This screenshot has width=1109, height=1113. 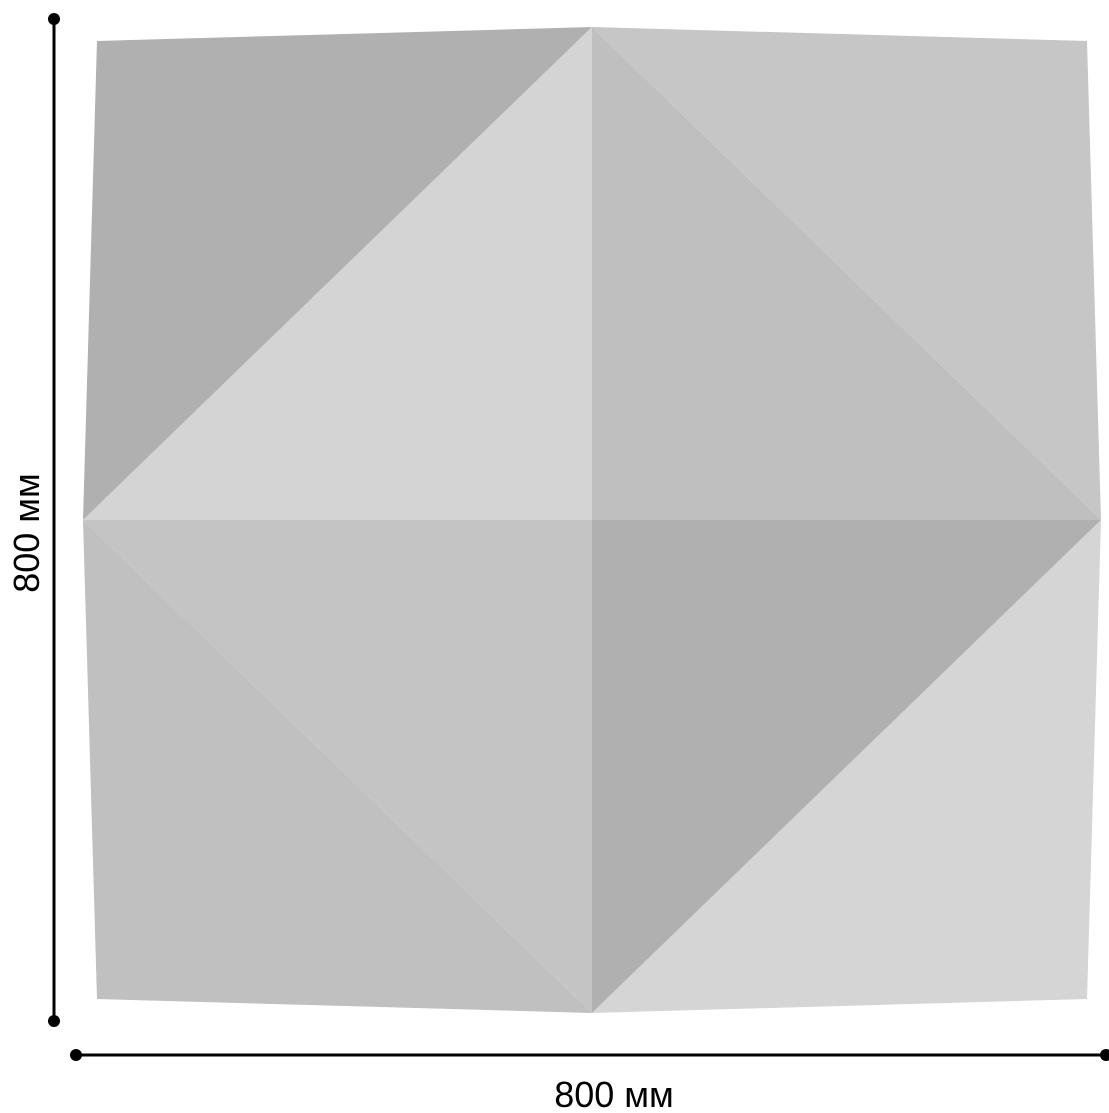 I want to click on width-dimension-left-dot, so click(x=76, y=1055).